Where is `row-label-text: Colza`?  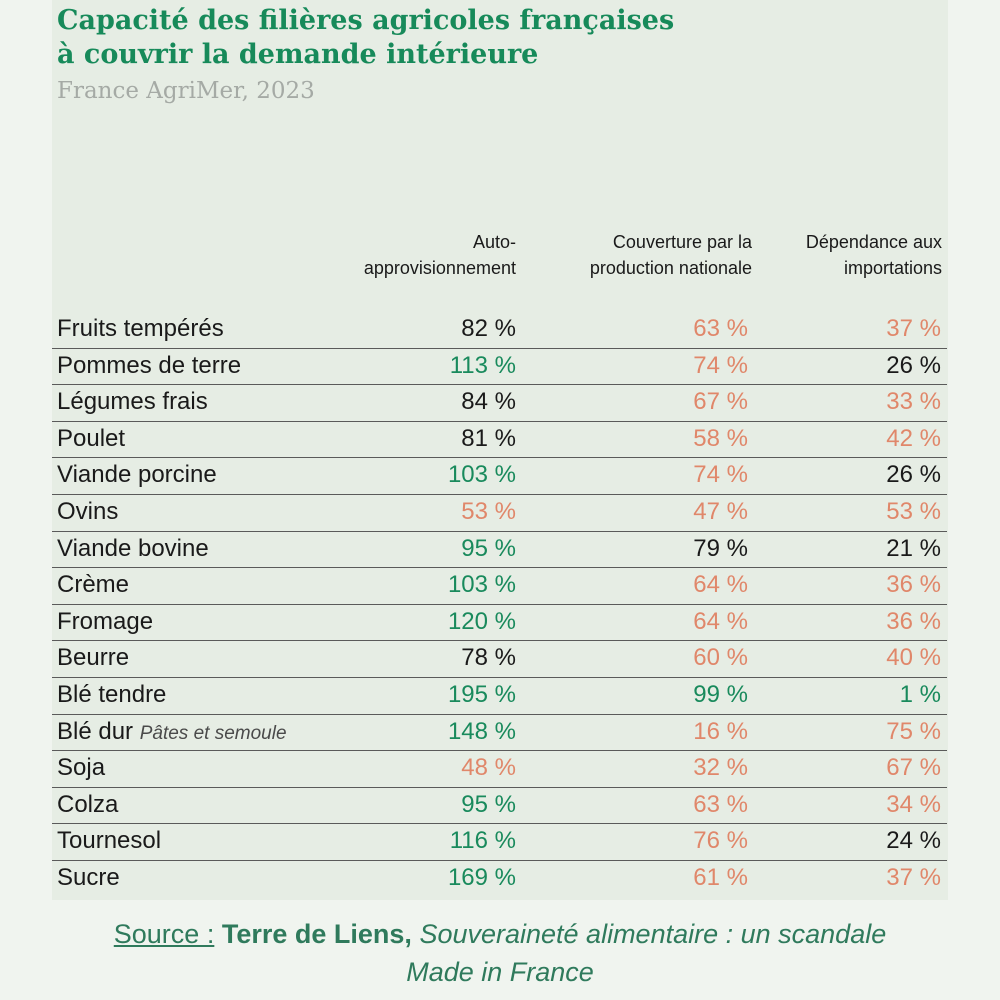
row-label-text: Colza is located at coordinates (88, 804).